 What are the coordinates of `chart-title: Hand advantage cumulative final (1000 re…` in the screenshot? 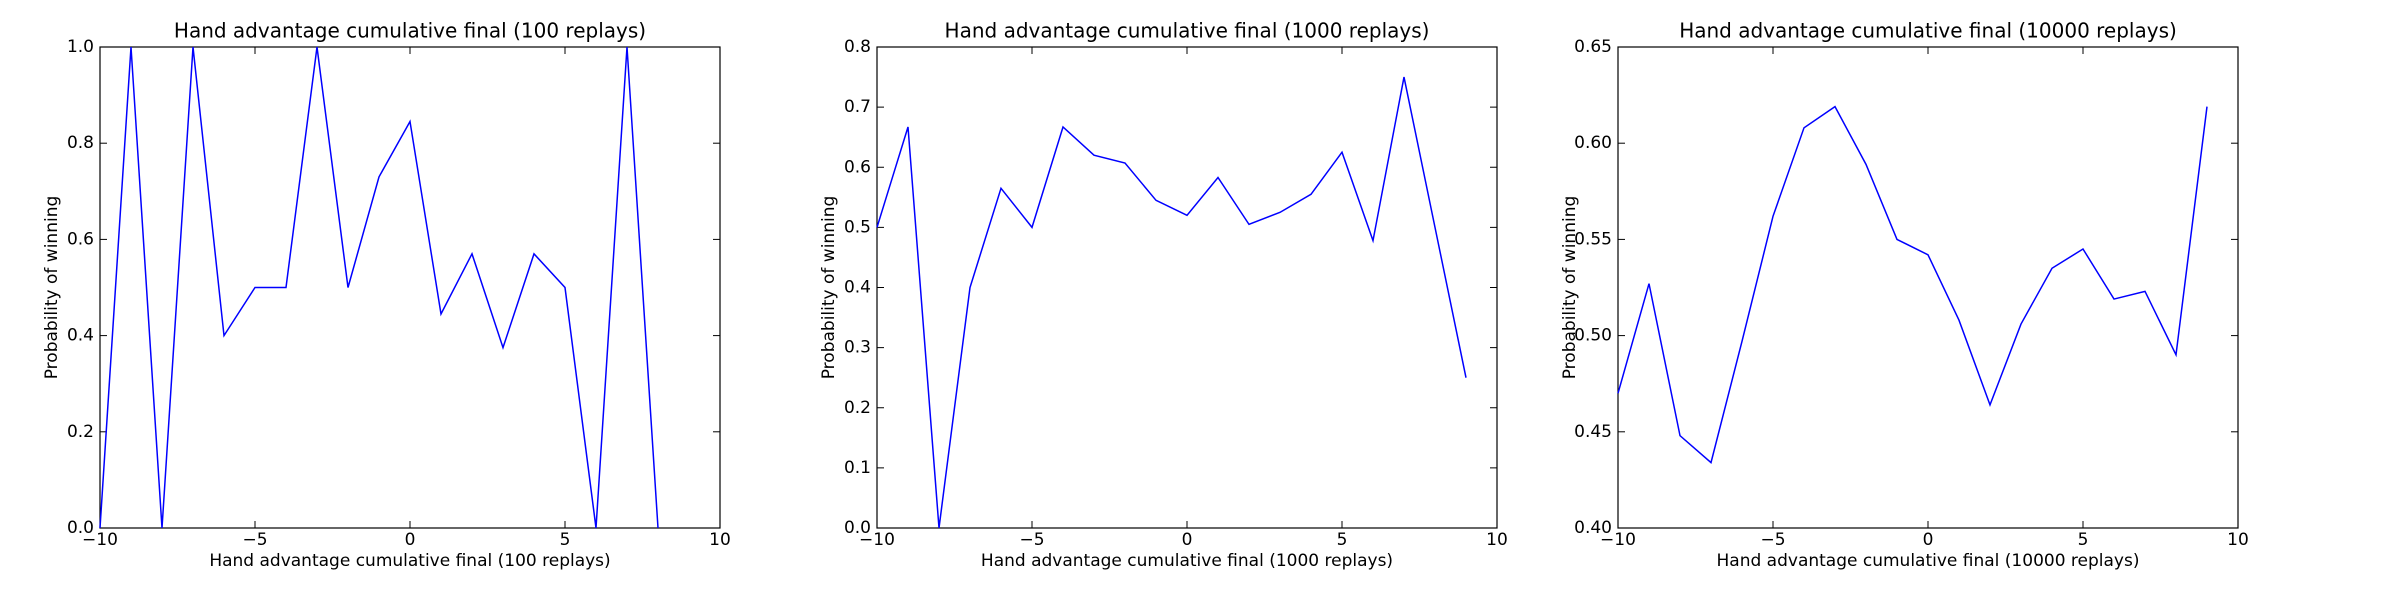 It's located at (1187, 31).